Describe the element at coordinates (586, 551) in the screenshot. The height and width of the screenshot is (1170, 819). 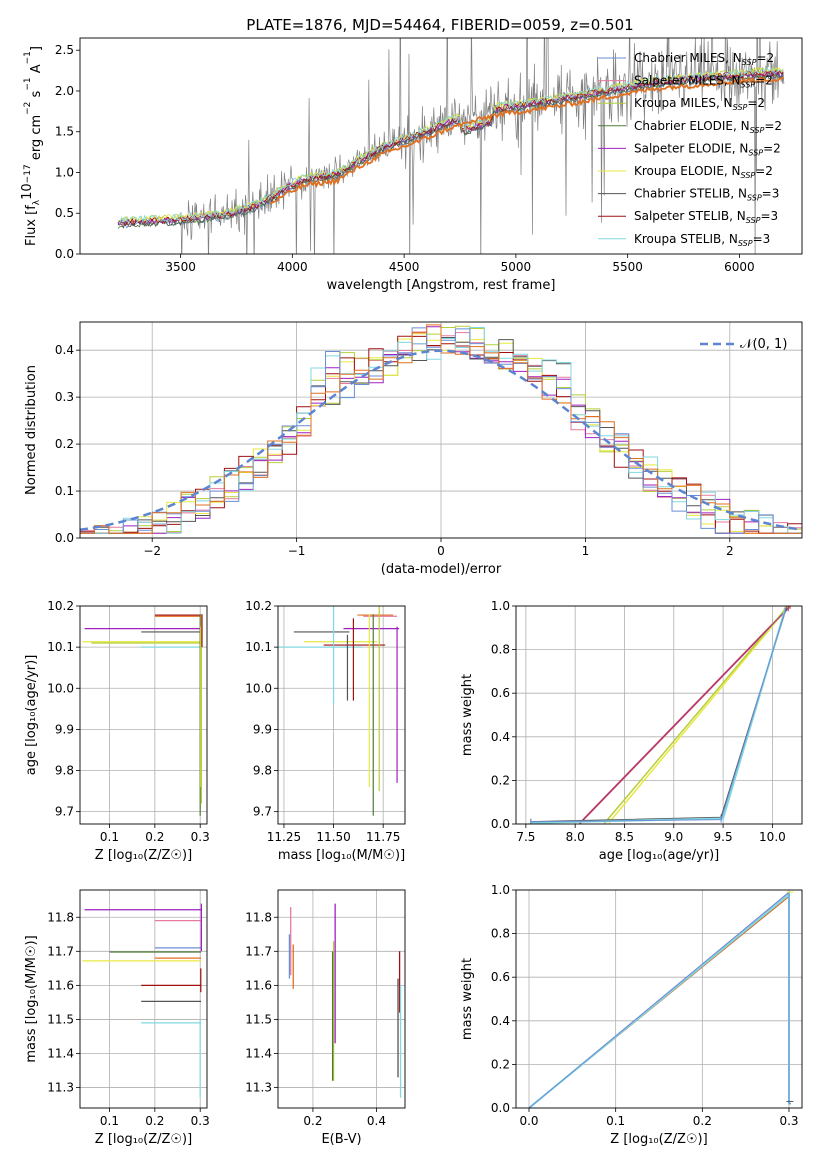
I see `x-tick-label: 1` at that location.